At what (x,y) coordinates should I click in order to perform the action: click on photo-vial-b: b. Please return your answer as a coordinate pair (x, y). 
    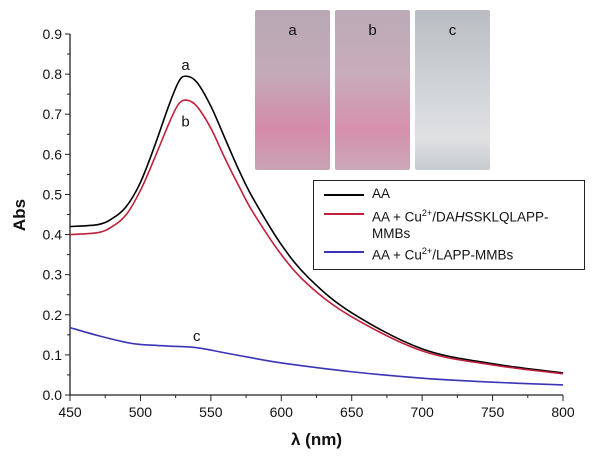
    Looking at the image, I should click on (372, 90).